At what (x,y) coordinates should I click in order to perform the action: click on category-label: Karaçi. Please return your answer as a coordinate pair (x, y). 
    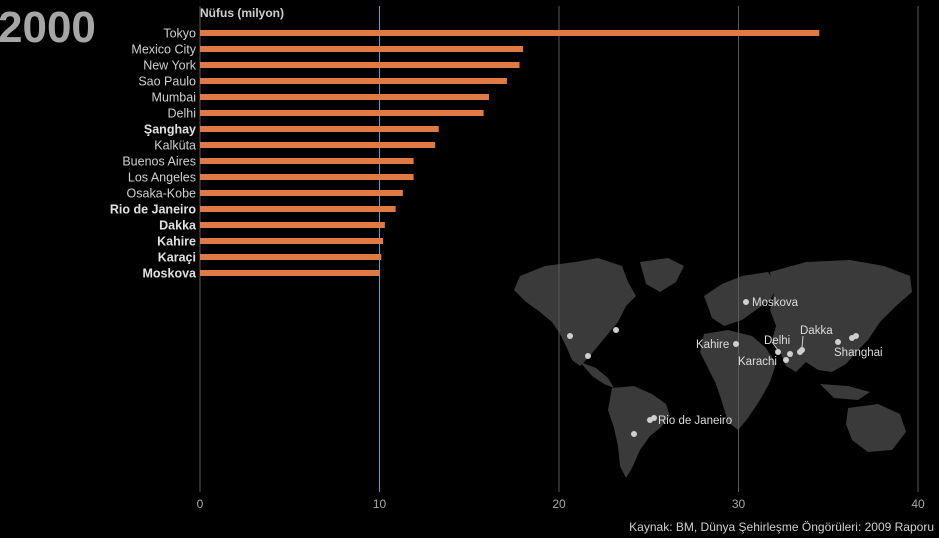
    Looking at the image, I should click on (177, 258).